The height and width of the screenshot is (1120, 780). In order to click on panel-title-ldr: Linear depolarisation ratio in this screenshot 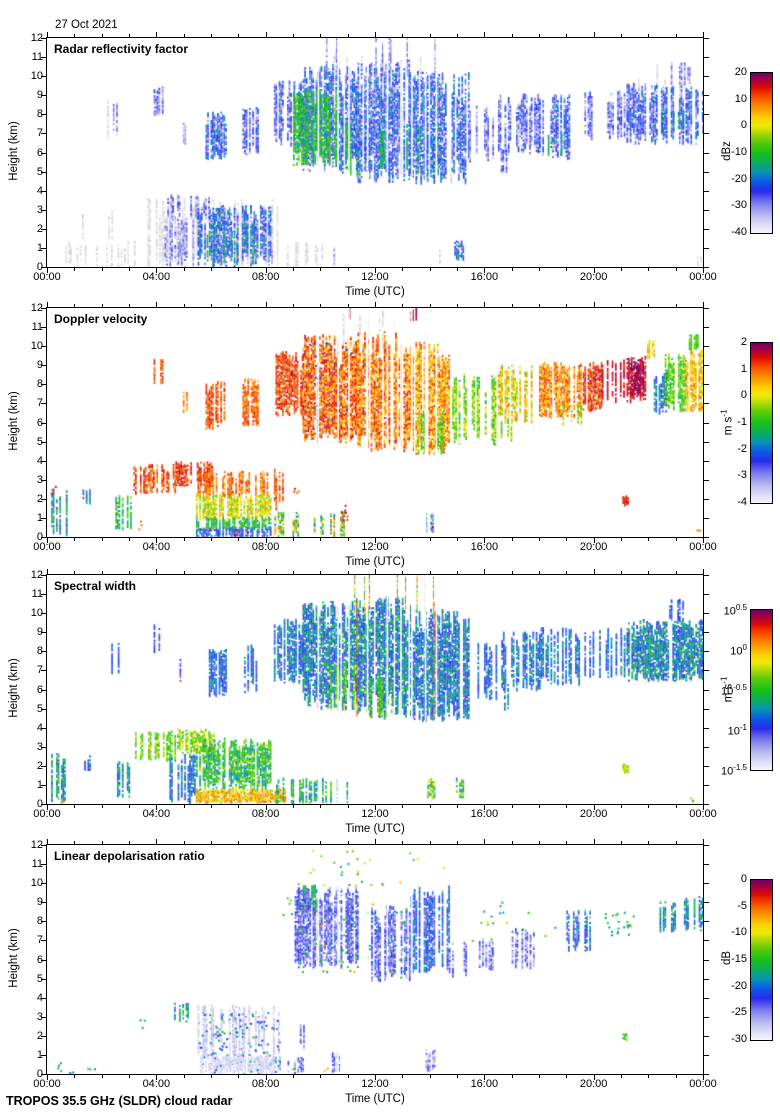, I will do `click(129, 856)`.